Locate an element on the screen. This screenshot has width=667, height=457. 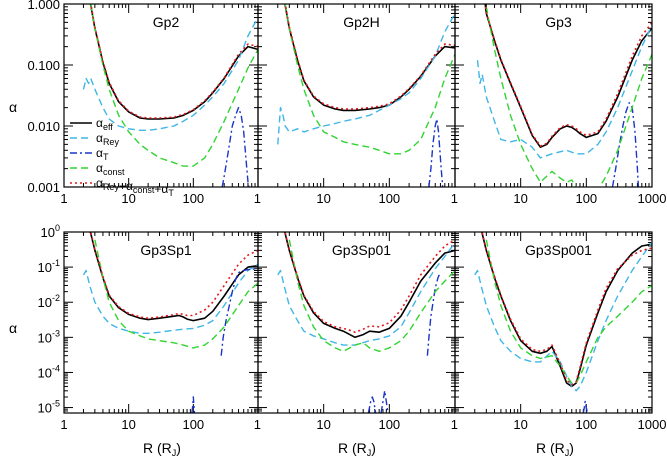
panel-title: Gp3Sp001 is located at coordinates (558, 250).